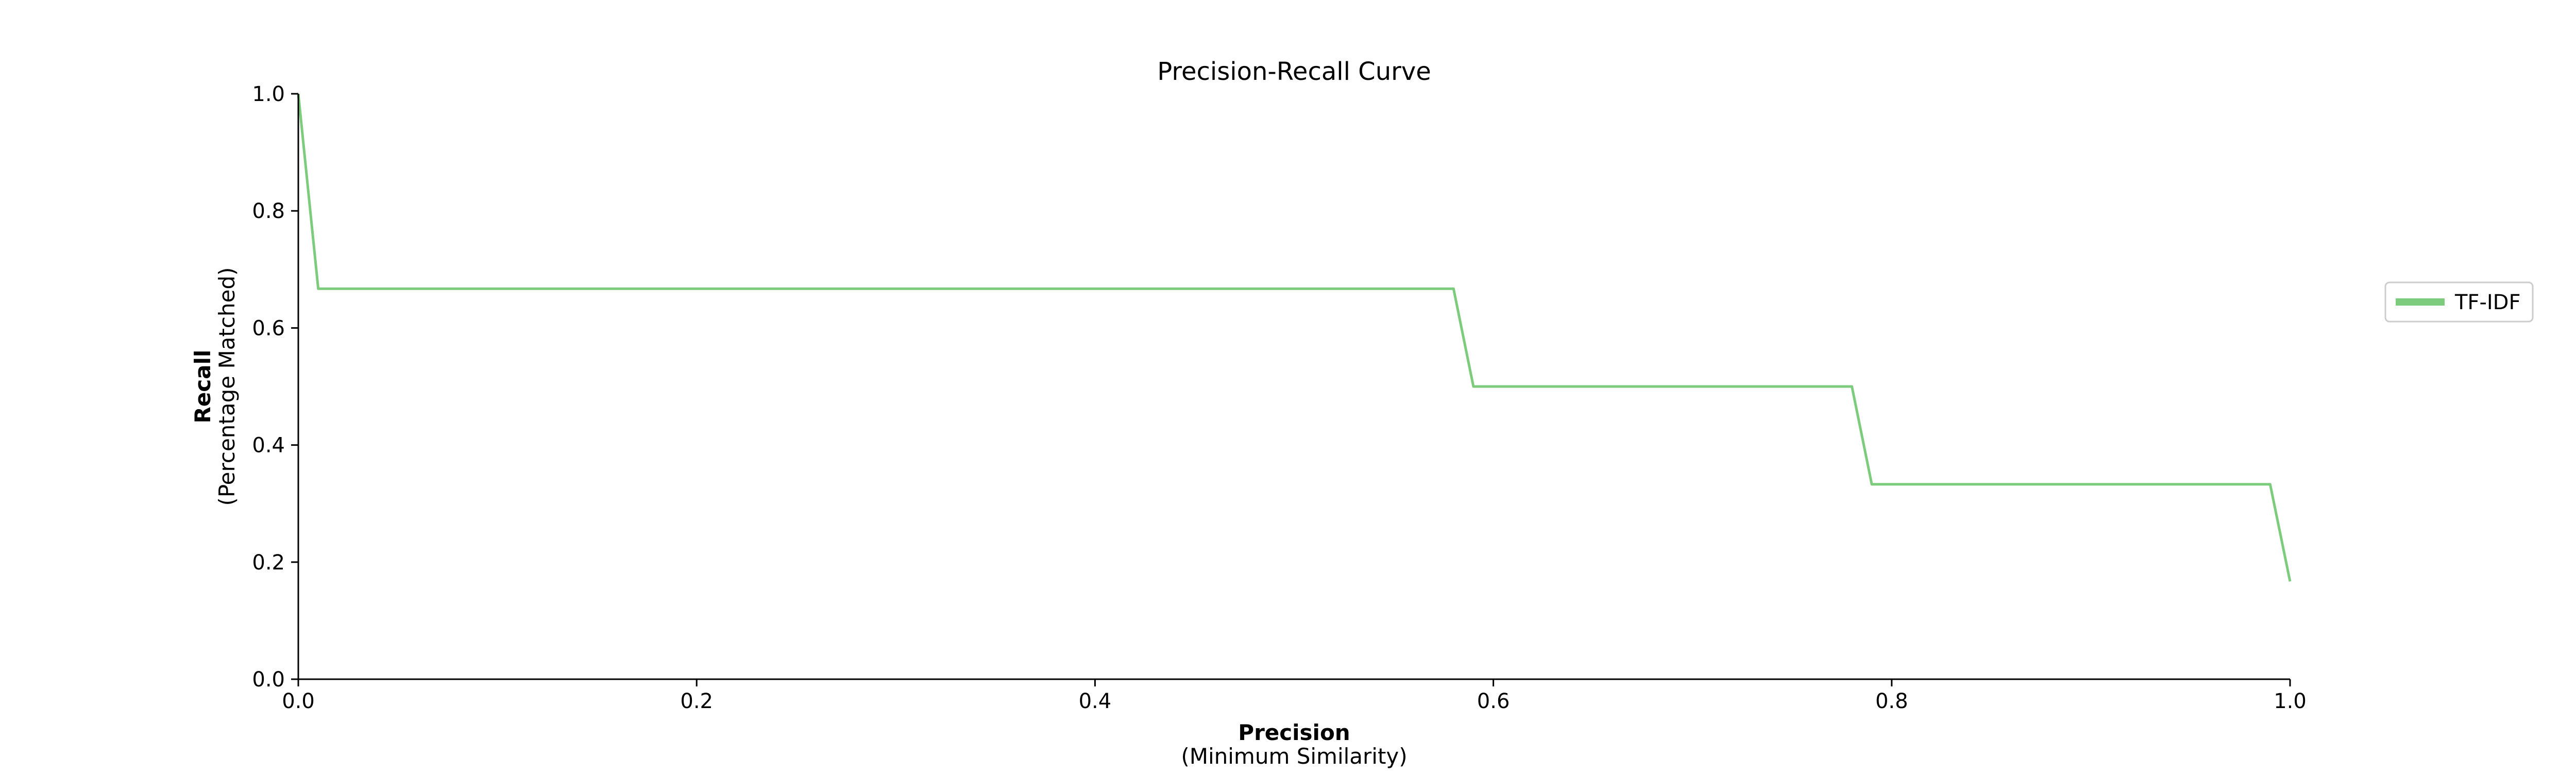 The width and height of the screenshot is (2576, 773). What do you see at coordinates (1493, 701) in the screenshot?
I see `x-tick-label: 0.6` at bounding box center [1493, 701].